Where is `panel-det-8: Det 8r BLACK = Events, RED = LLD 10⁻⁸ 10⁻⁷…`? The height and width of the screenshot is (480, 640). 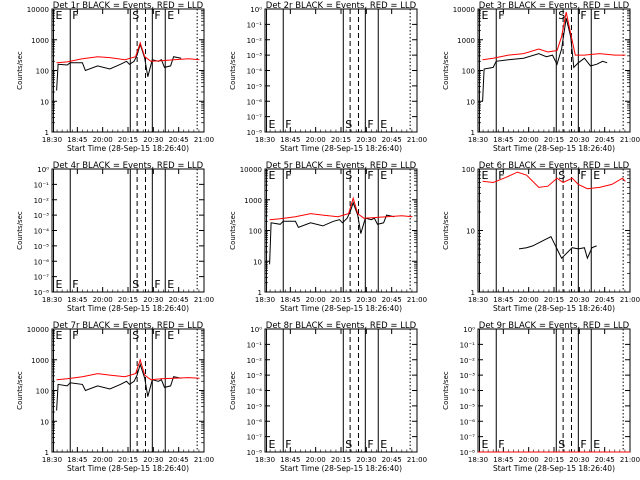 panel-det-8: Det 8r BLACK = Events, RED = LLD 10⁻⁸ 10⁻⁷… is located at coordinates (328, 397).